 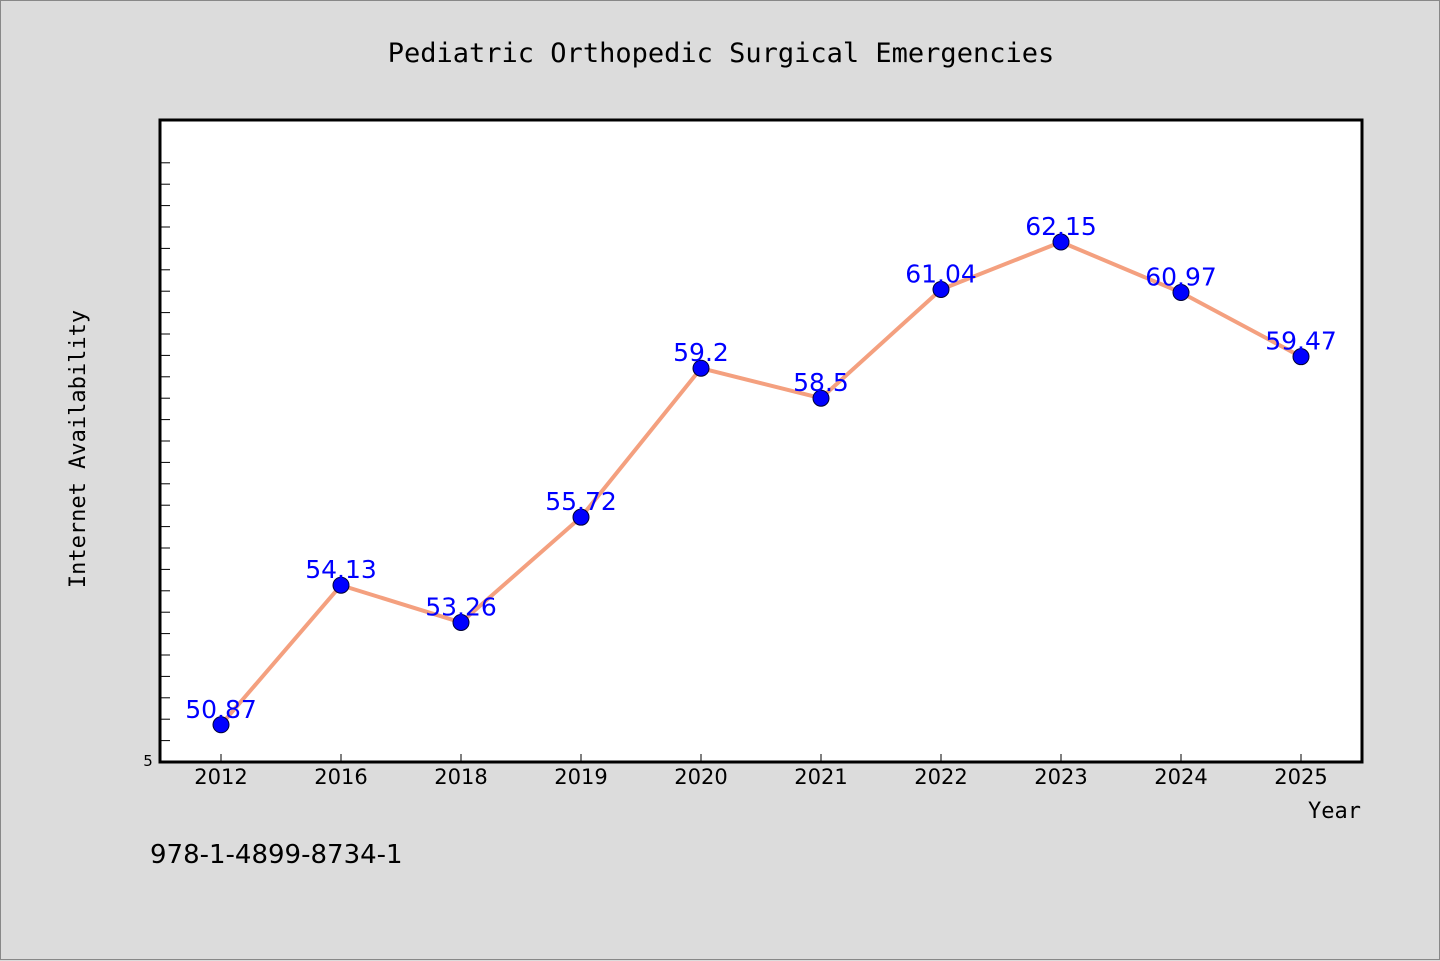 What do you see at coordinates (276, 855) in the screenshot?
I see `isbn-footer: 978-1-4899-8734-1` at bounding box center [276, 855].